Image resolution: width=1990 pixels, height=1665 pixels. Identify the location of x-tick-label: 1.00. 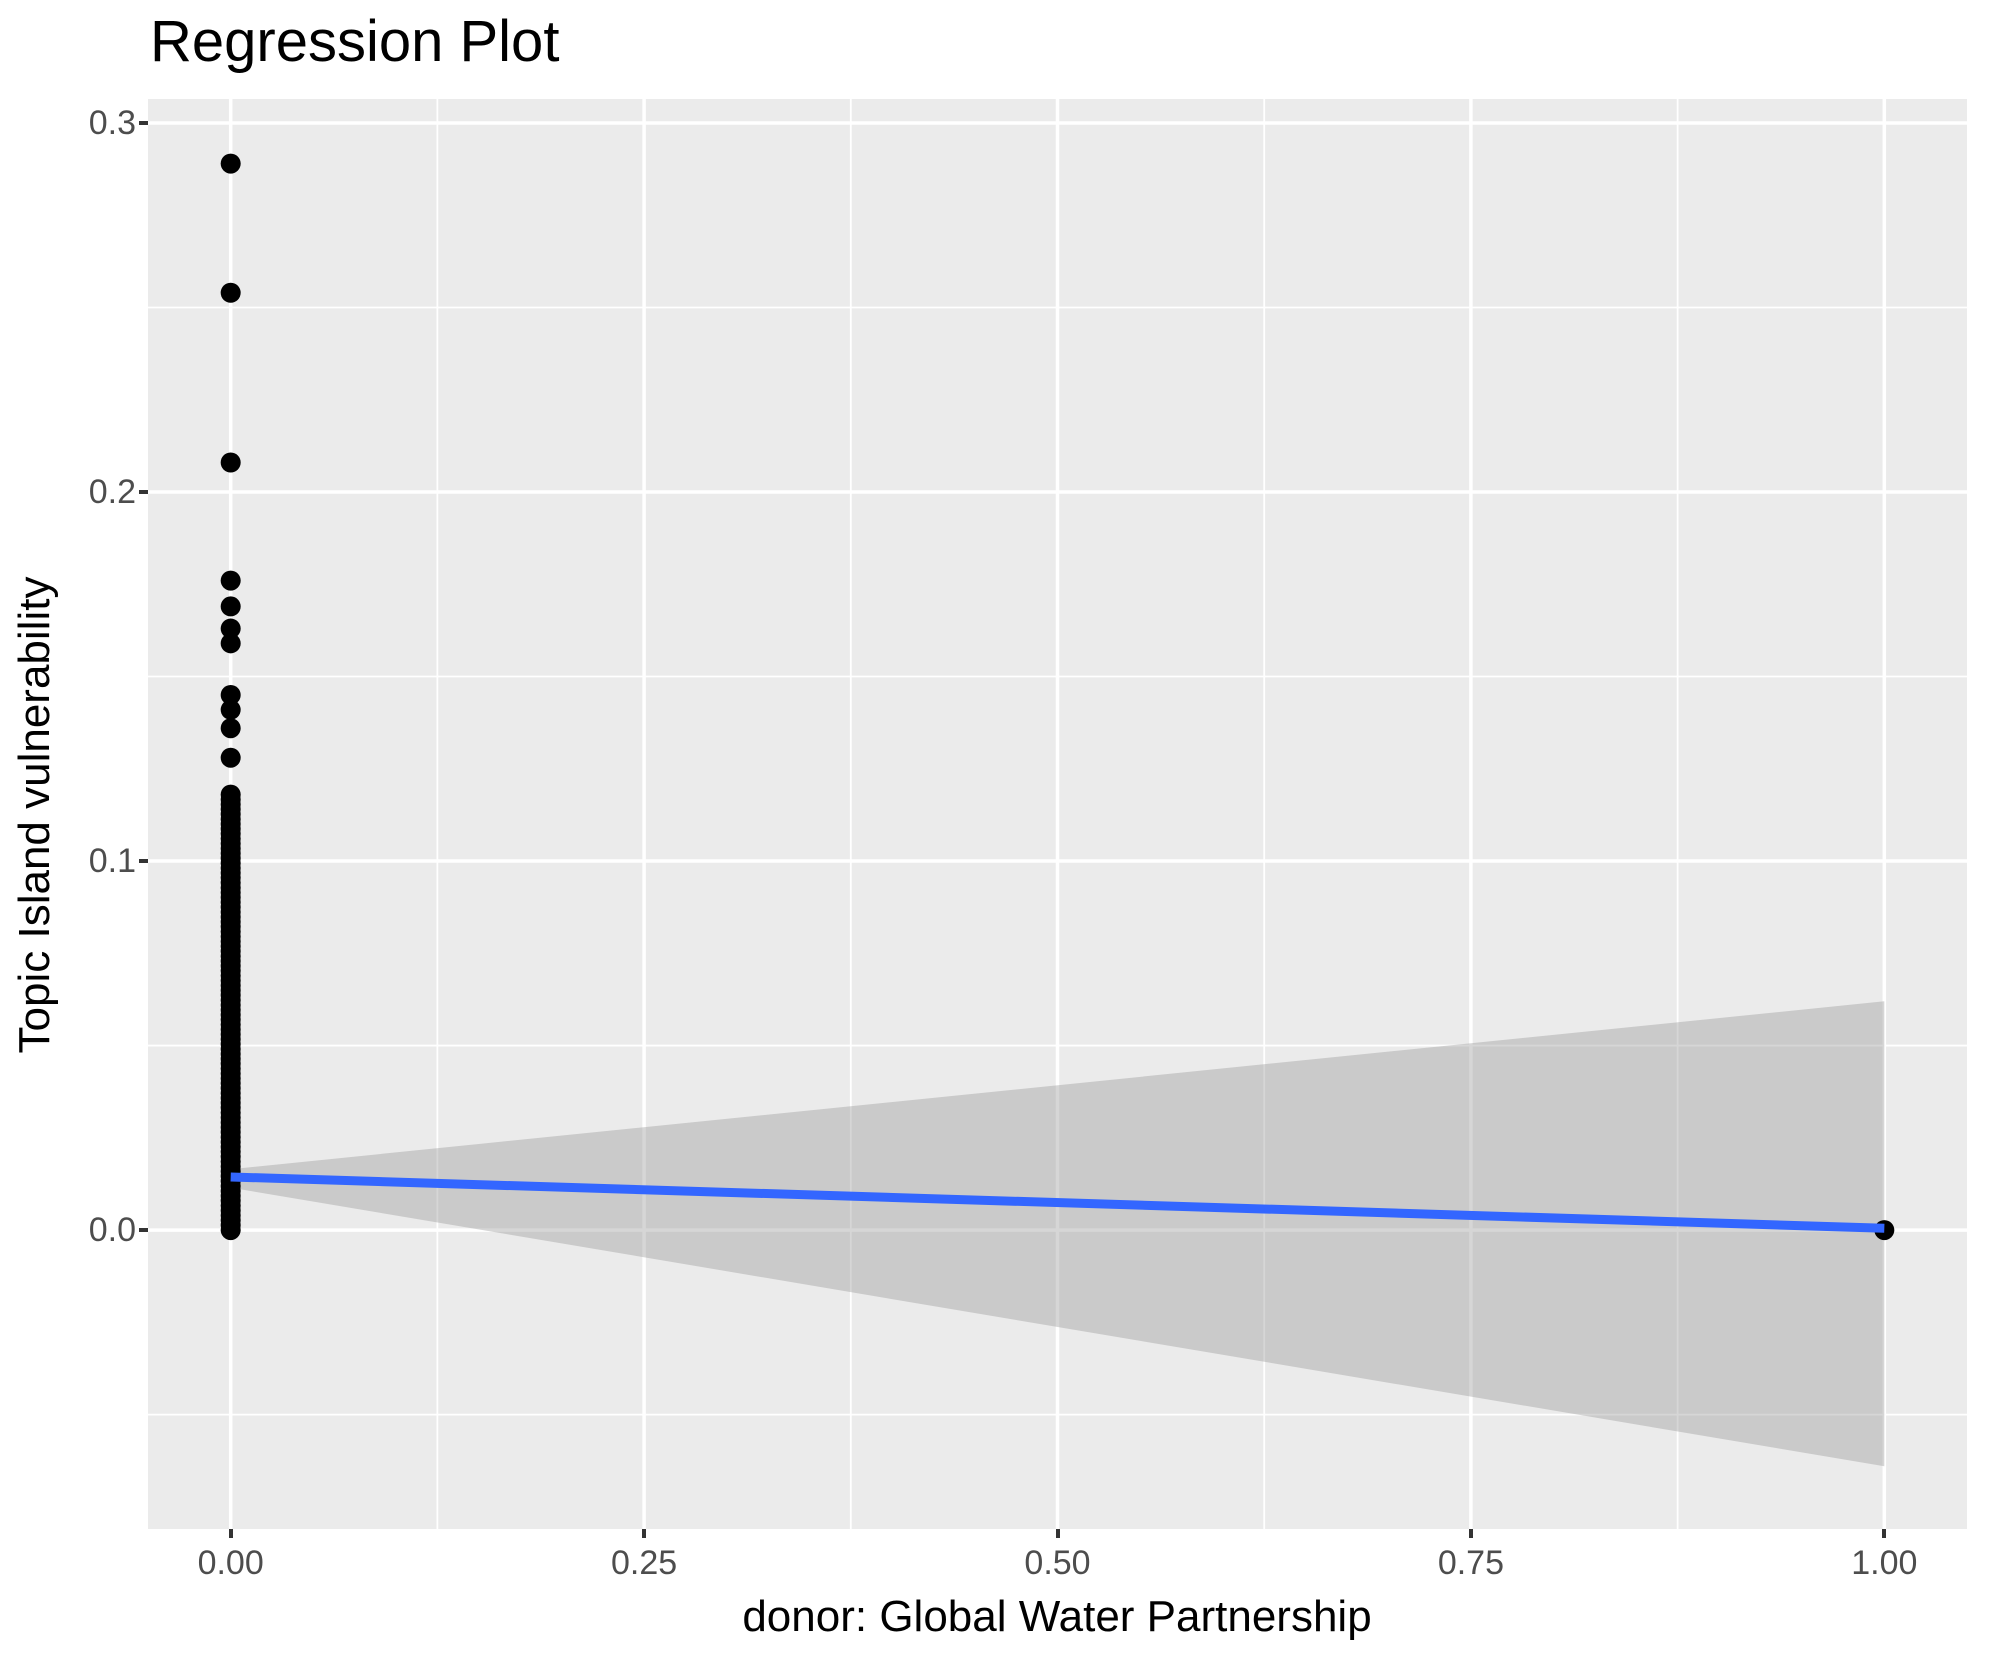
(1884, 1563).